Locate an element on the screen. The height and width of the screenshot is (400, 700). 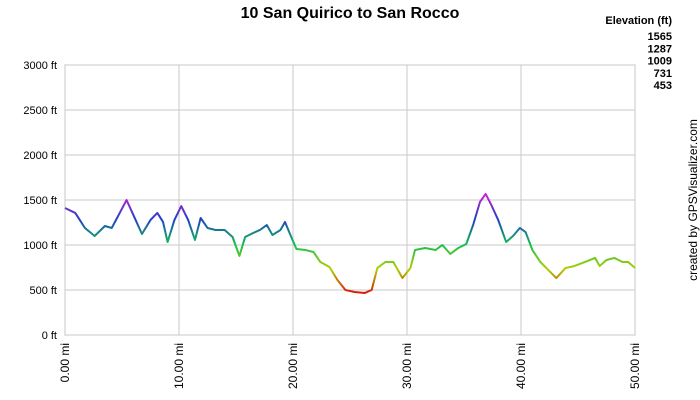
x-tick-label: 0.00 mi is located at coordinates (65, 362).